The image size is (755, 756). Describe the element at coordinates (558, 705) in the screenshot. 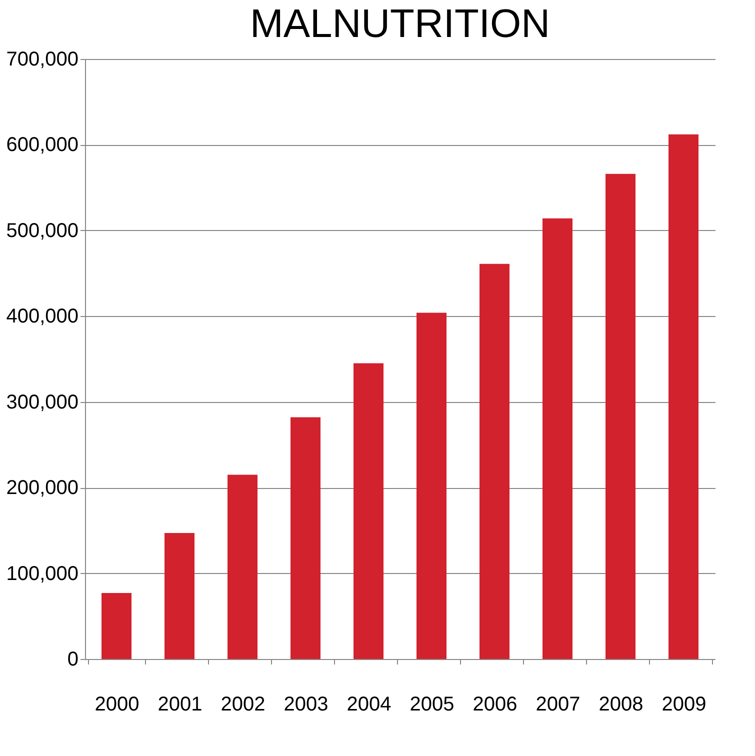

I see `x-tick-label: 2007` at that location.